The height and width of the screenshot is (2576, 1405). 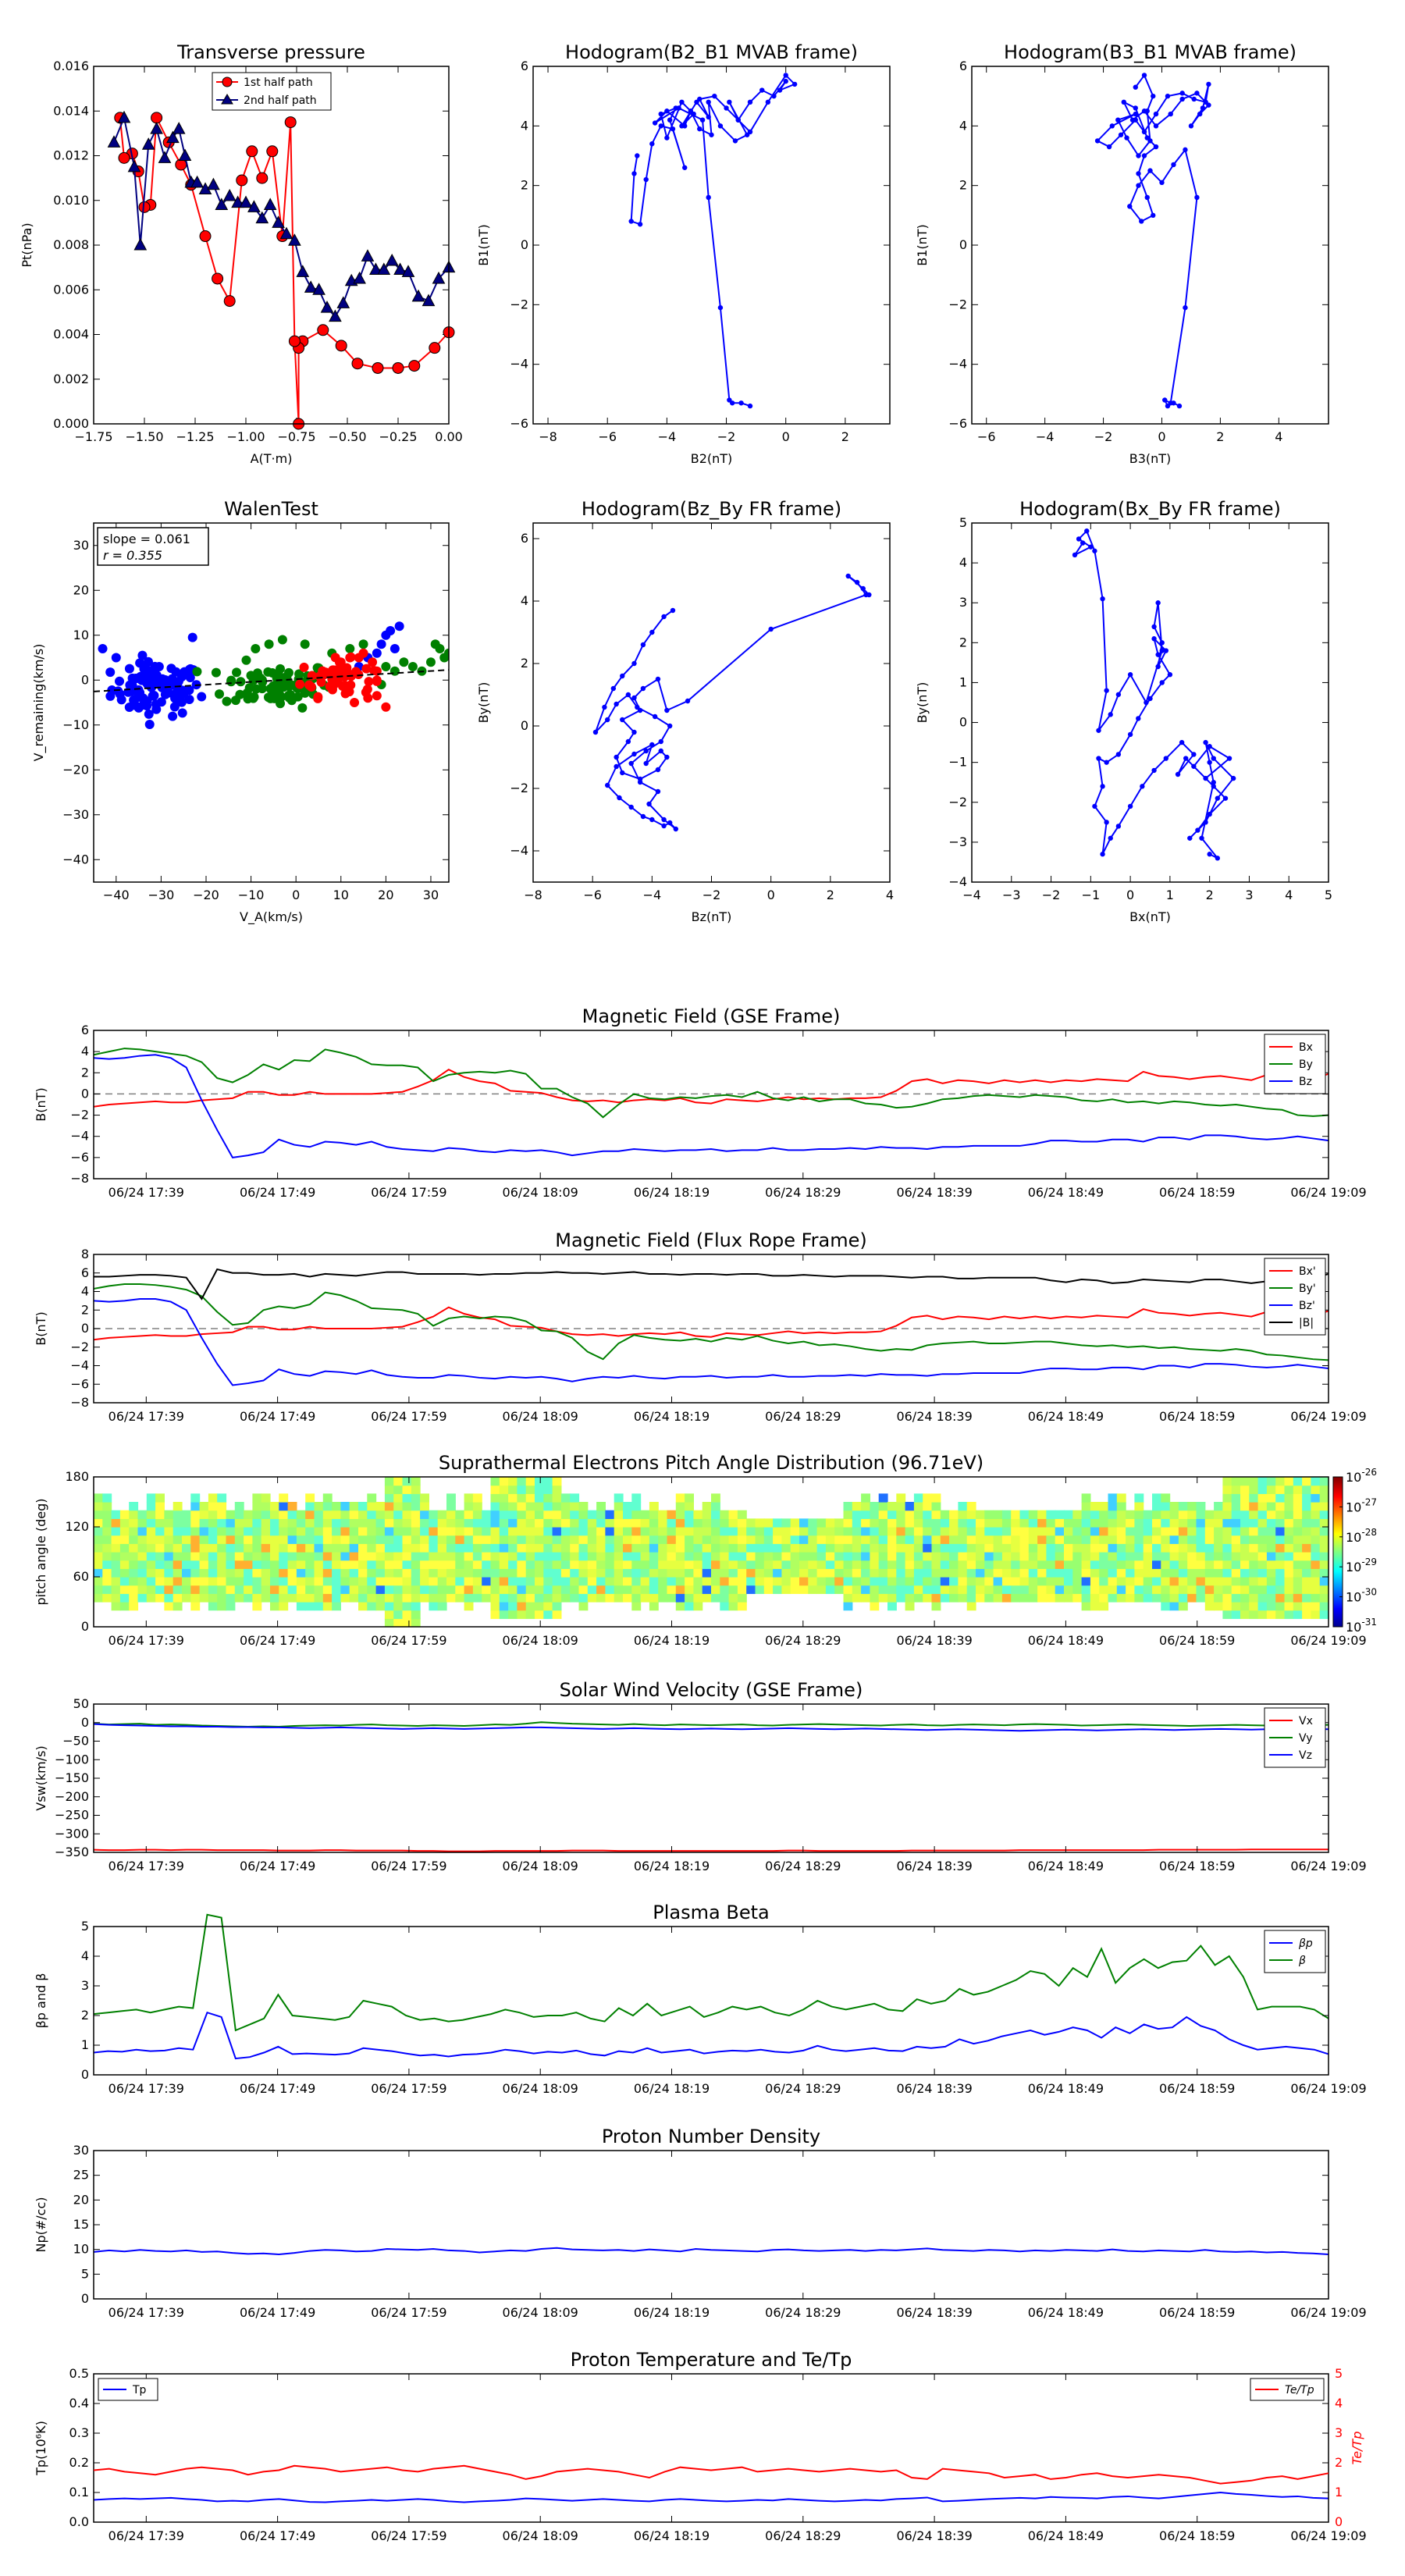 I want to click on x-tick-label: 06/24 17:49, so click(x=277, y=2088).